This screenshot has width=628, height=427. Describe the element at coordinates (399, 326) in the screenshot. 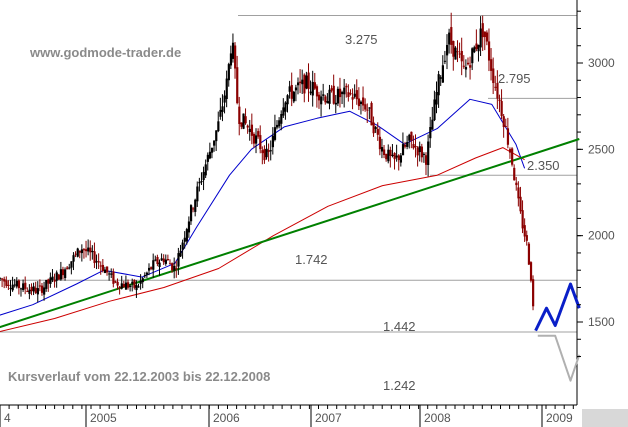

I see `level-label: 1.442` at that location.